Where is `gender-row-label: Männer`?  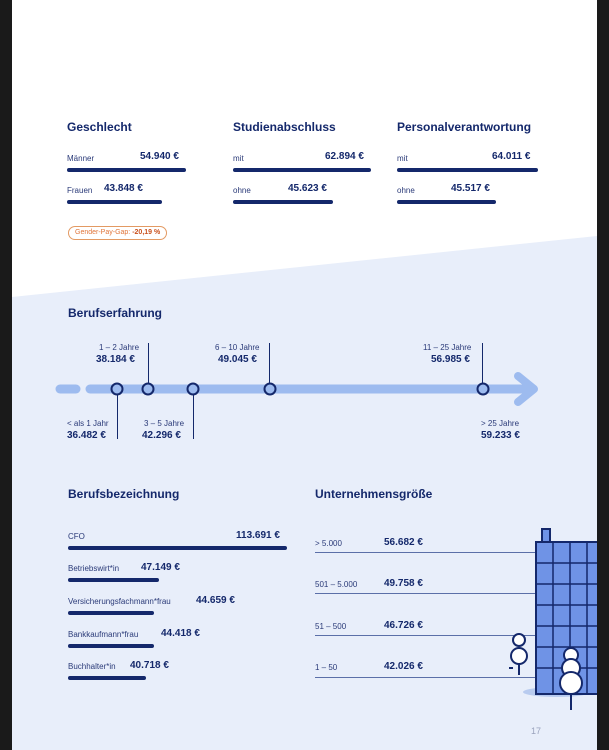
gender-row-label: Männer is located at coordinates (81, 158).